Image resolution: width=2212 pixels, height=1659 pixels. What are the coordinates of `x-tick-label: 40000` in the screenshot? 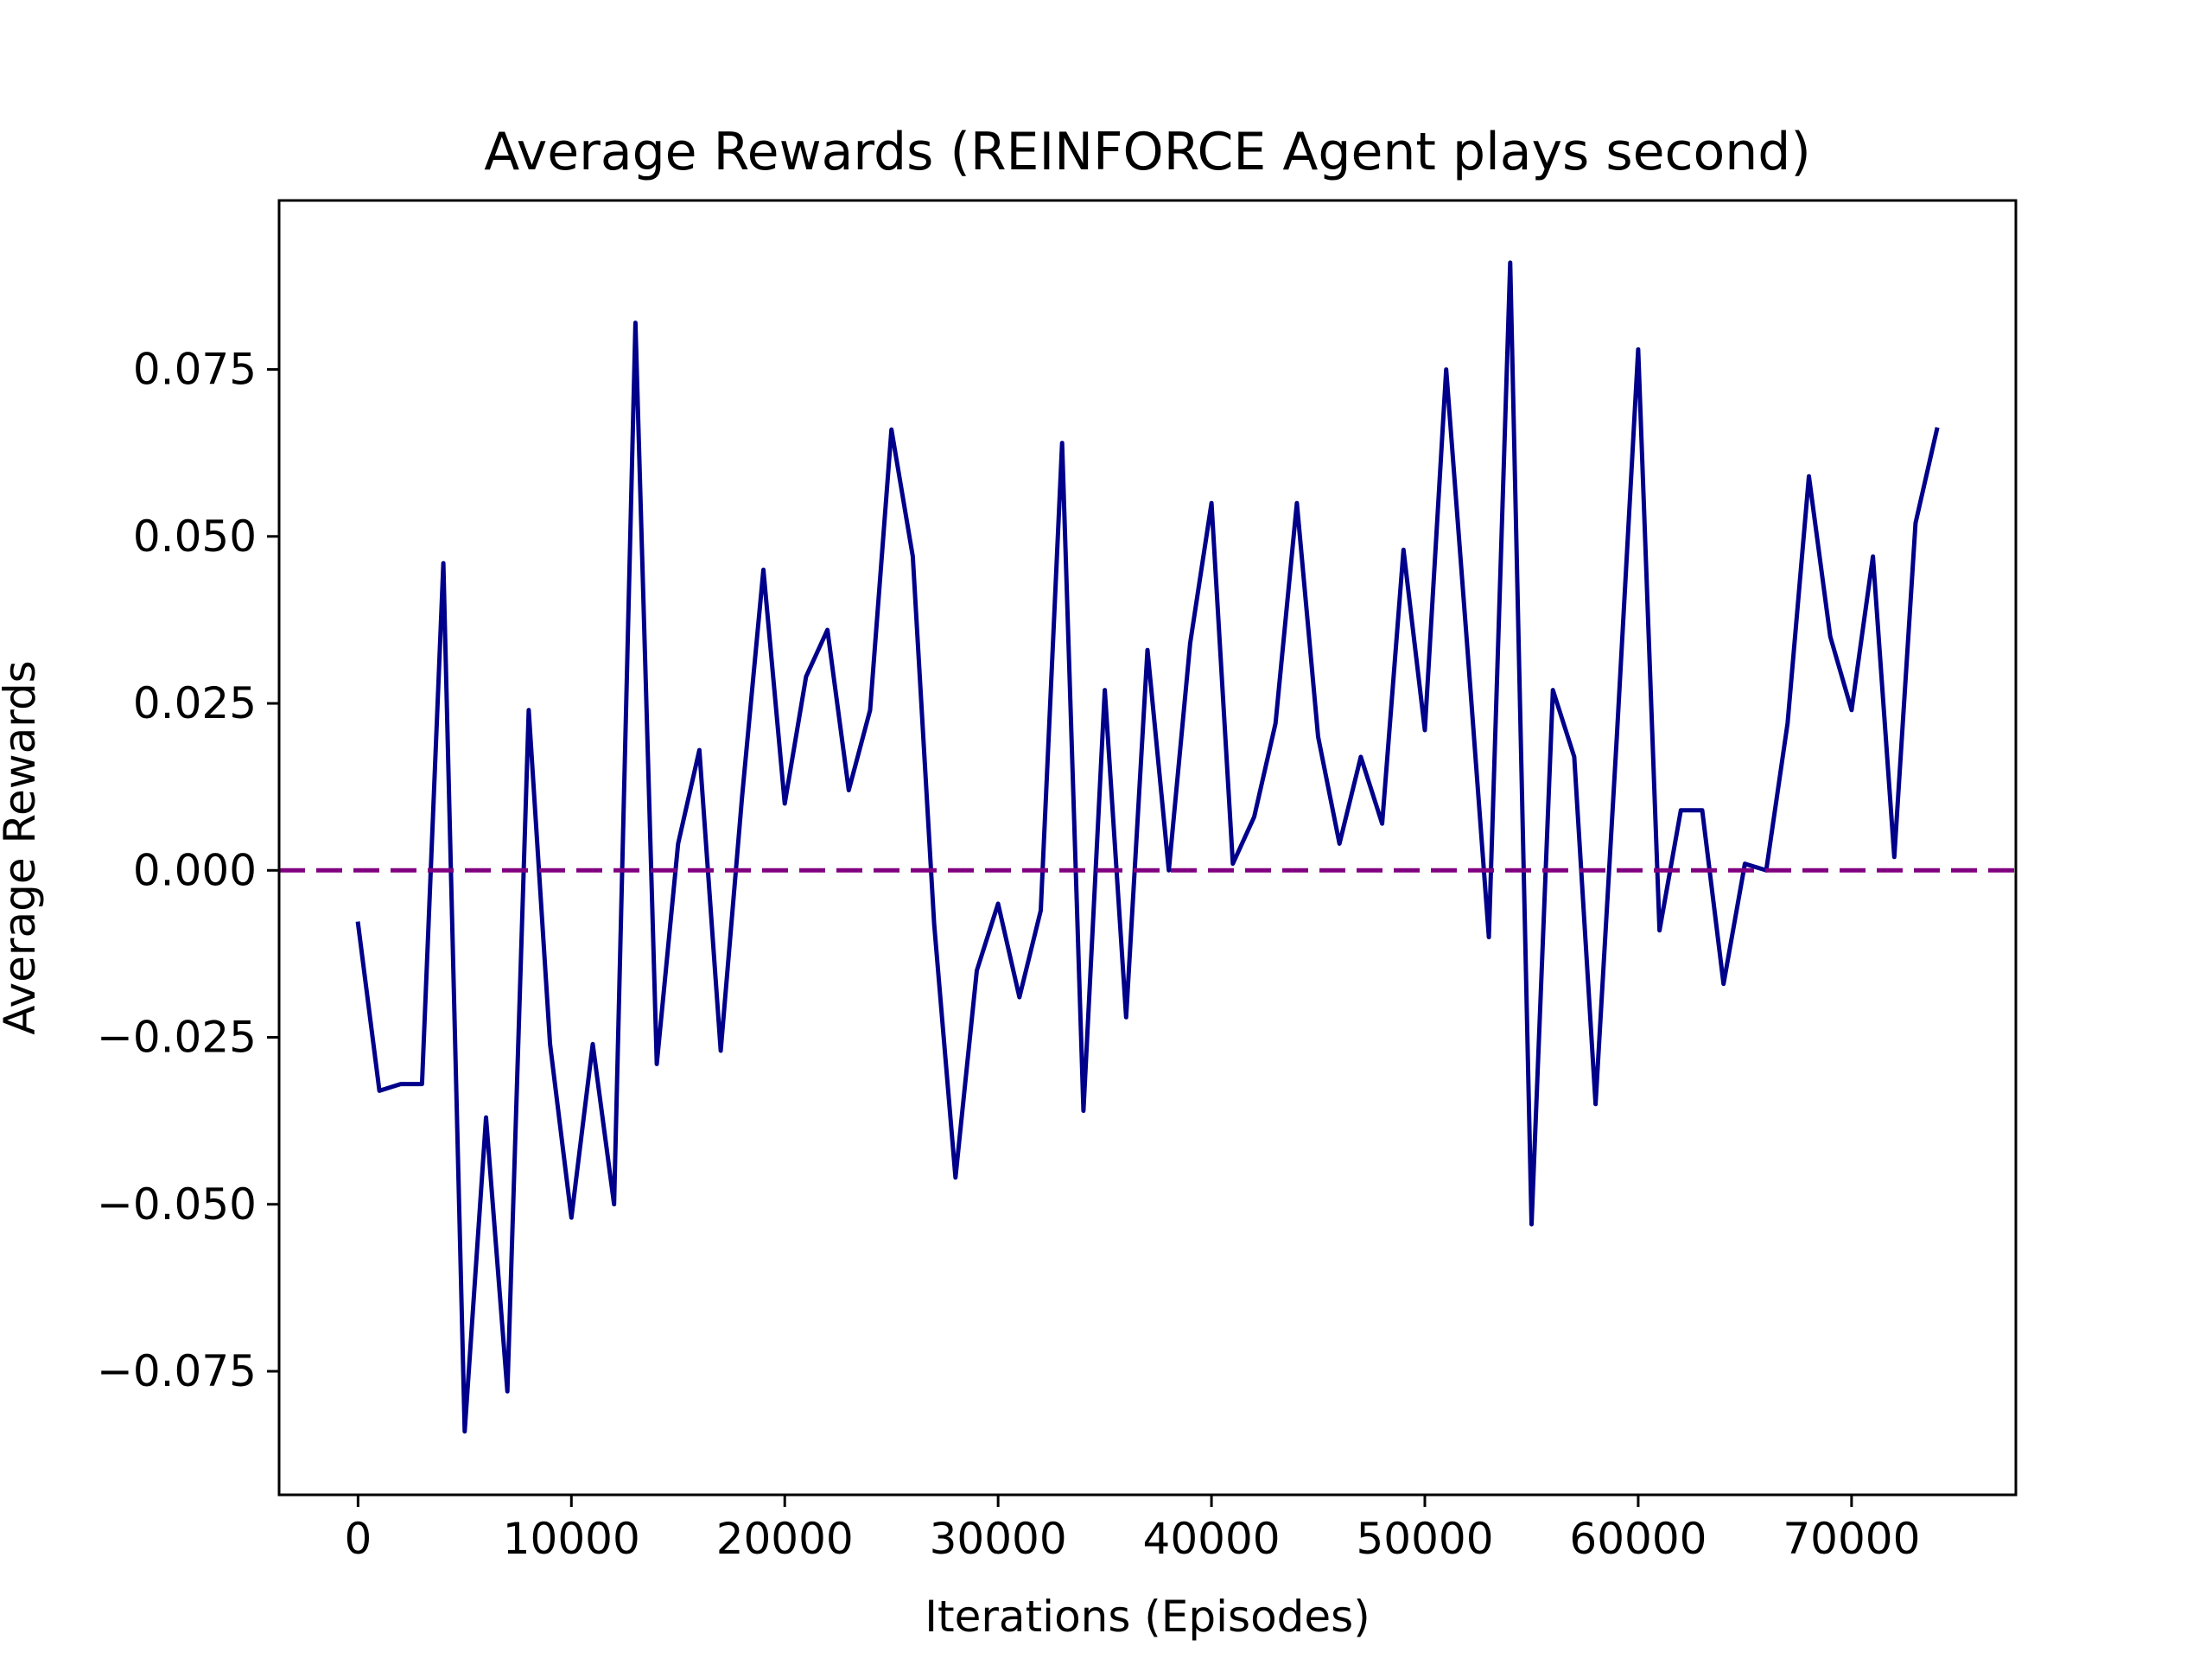 It's located at (1212, 1539).